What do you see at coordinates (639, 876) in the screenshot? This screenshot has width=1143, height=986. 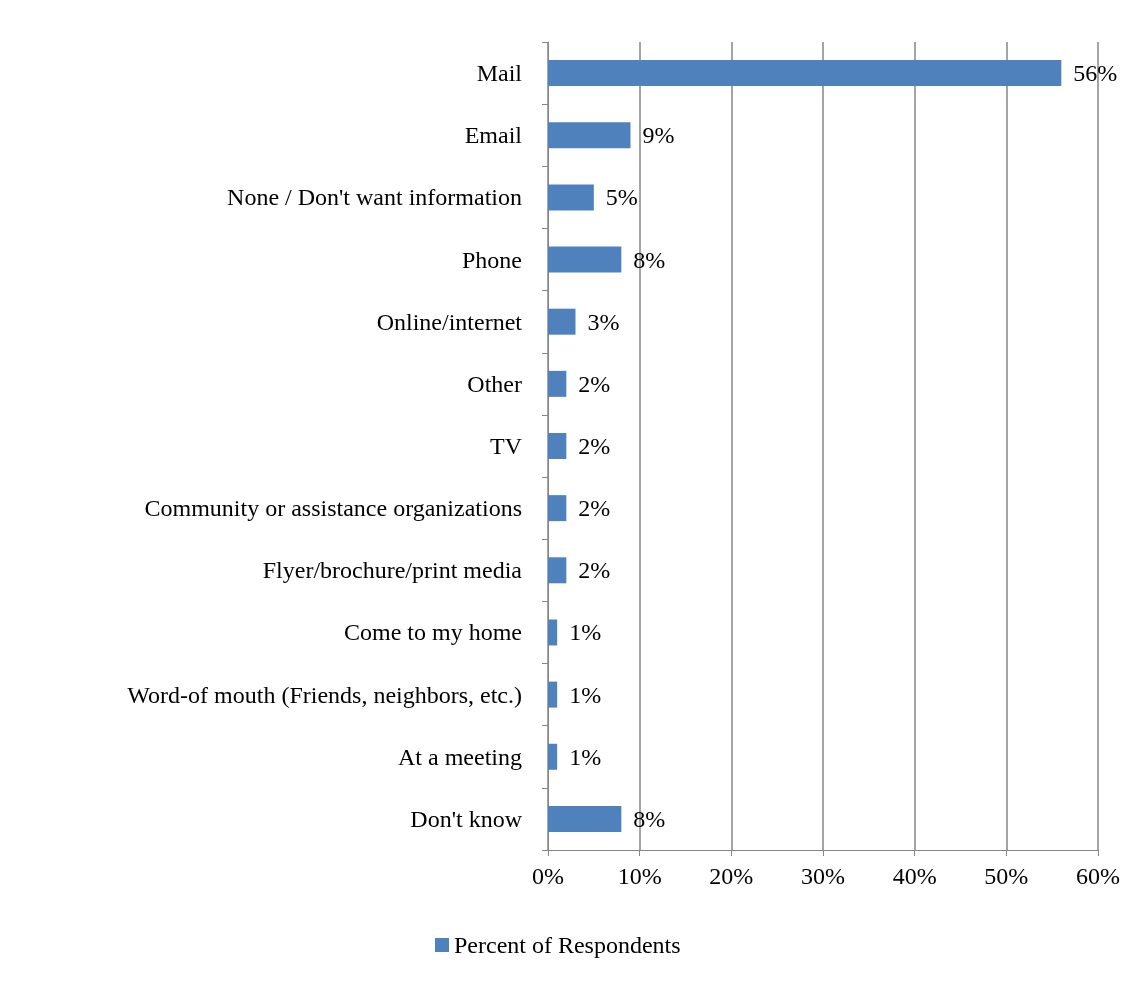 I see `x-tick-label: 10%` at bounding box center [639, 876].